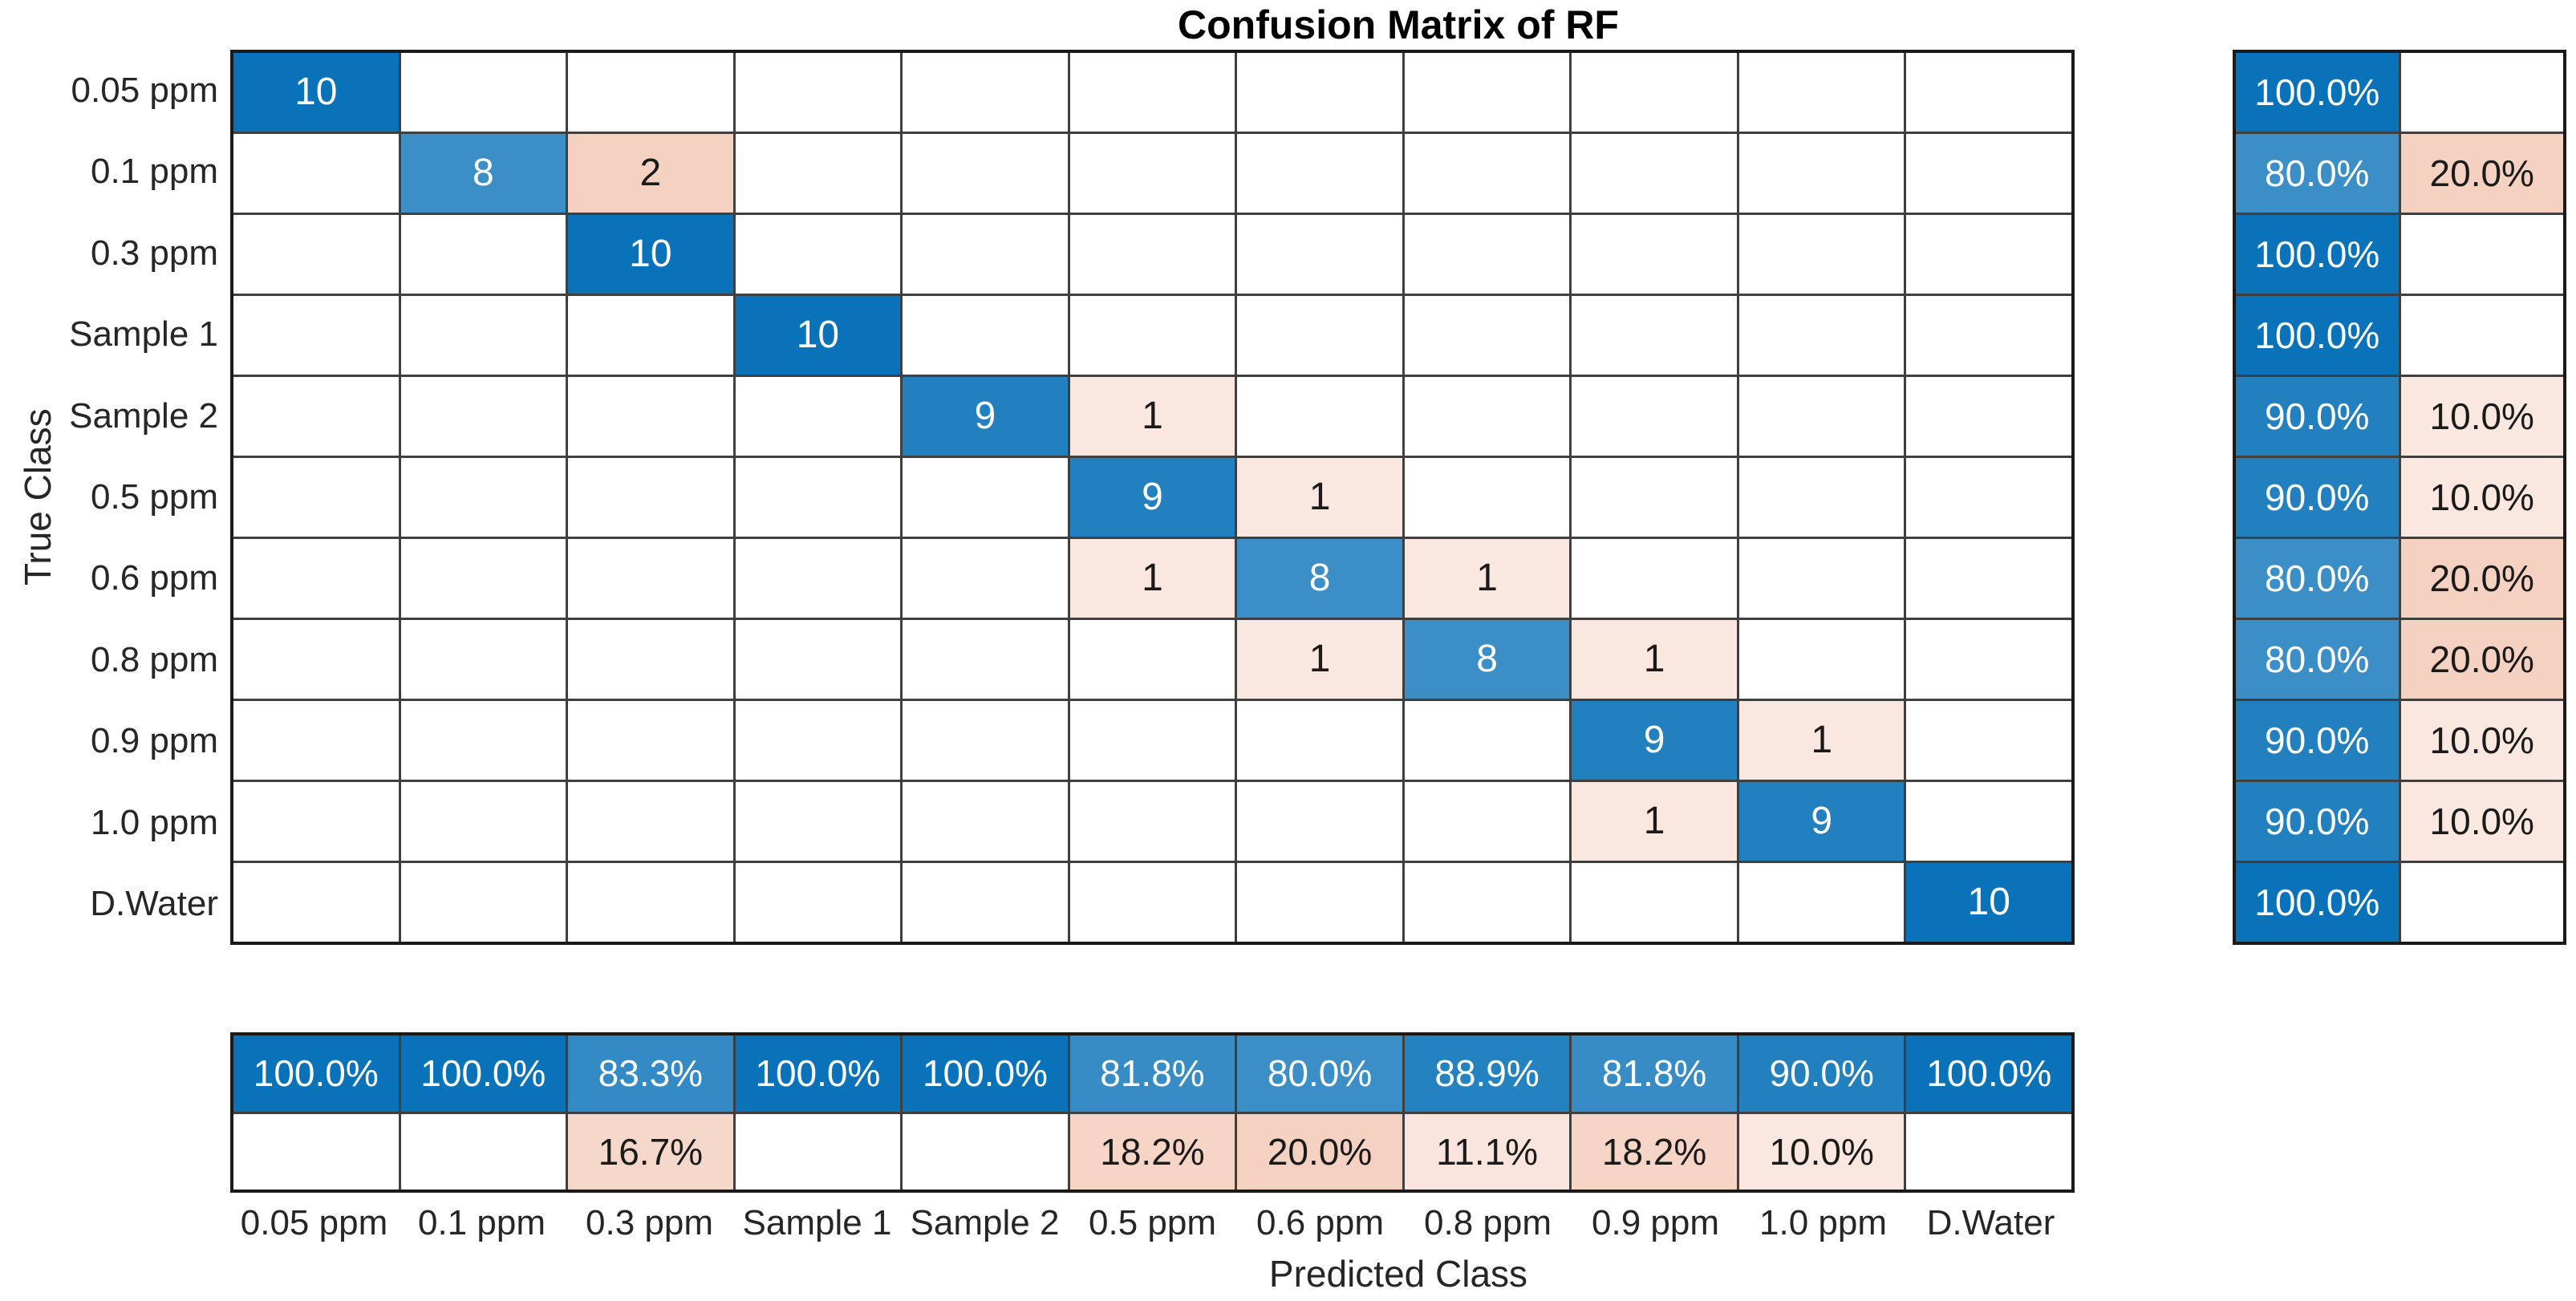 The height and width of the screenshot is (1301, 2576). I want to click on y-tick-label: 0.9 ppm, so click(154, 741).